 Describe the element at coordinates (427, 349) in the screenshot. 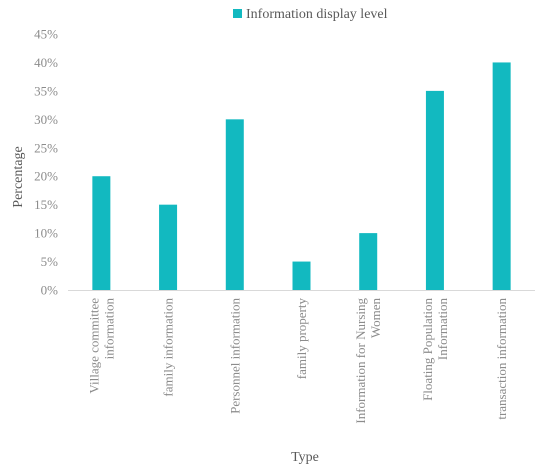

I see `x-tick-label-line: Floating Population` at that location.